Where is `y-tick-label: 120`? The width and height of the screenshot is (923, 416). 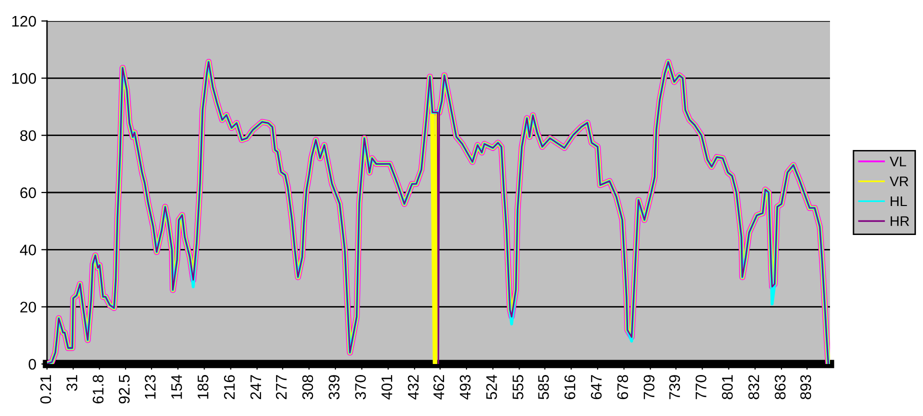 y-tick-label: 120 is located at coordinates (24, 21).